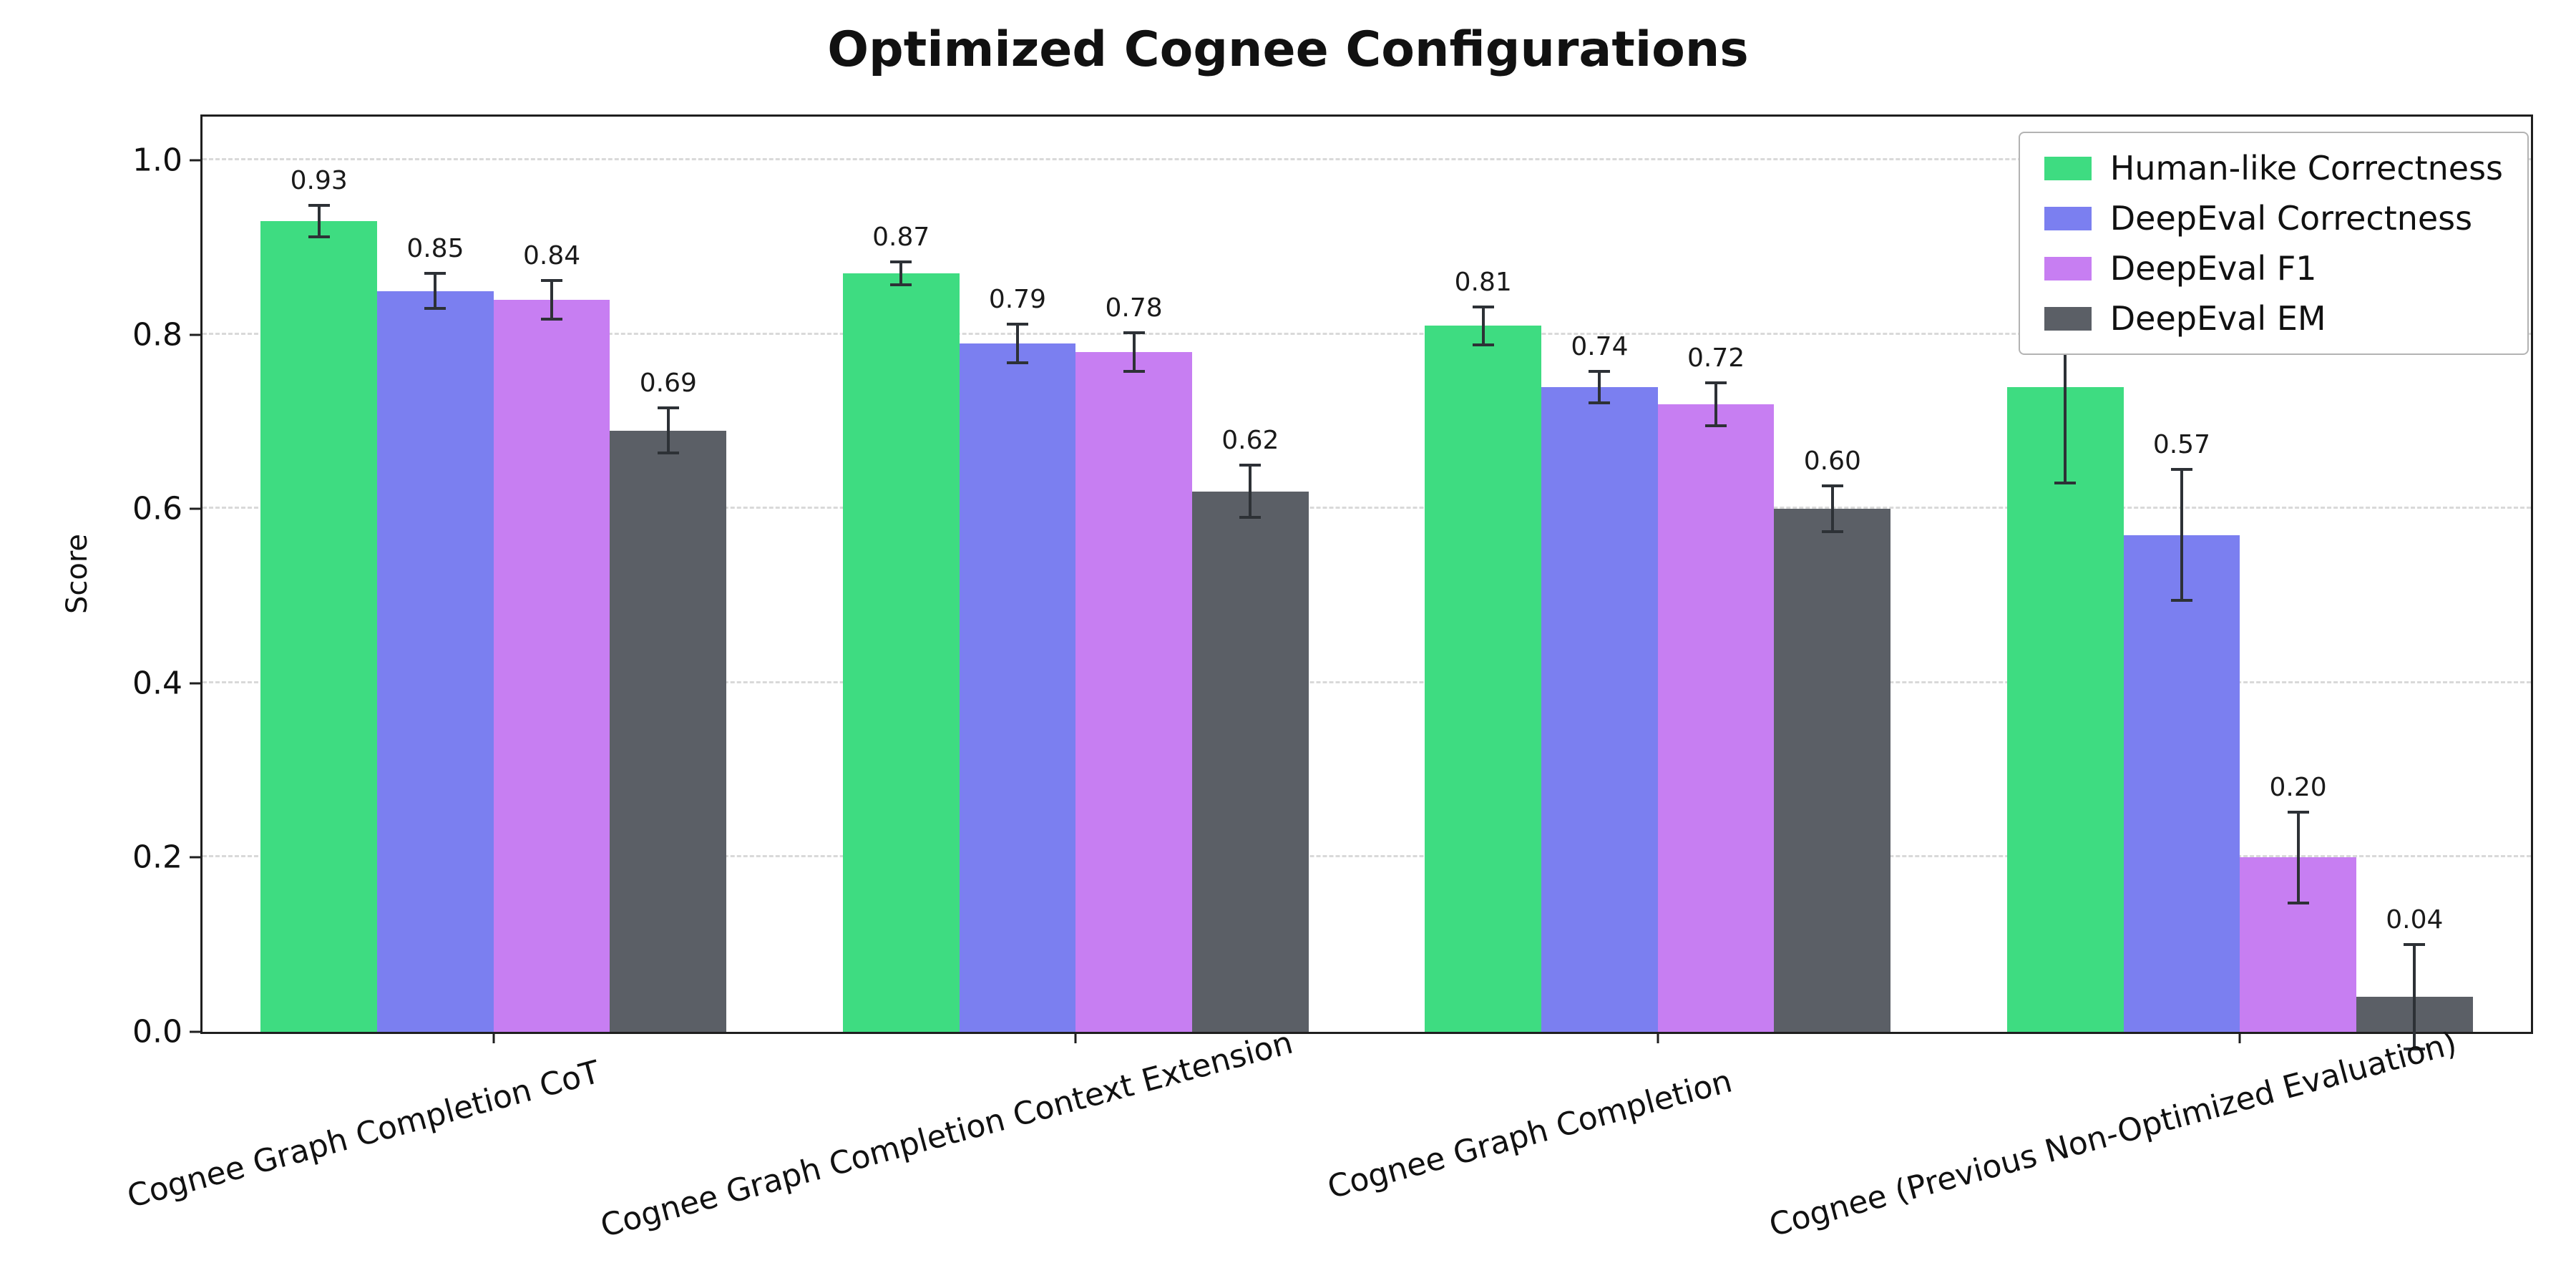 This screenshot has height=1288, width=2576. What do you see at coordinates (157, 508) in the screenshot?
I see `y-tick-label: 0.6` at bounding box center [157, 508].